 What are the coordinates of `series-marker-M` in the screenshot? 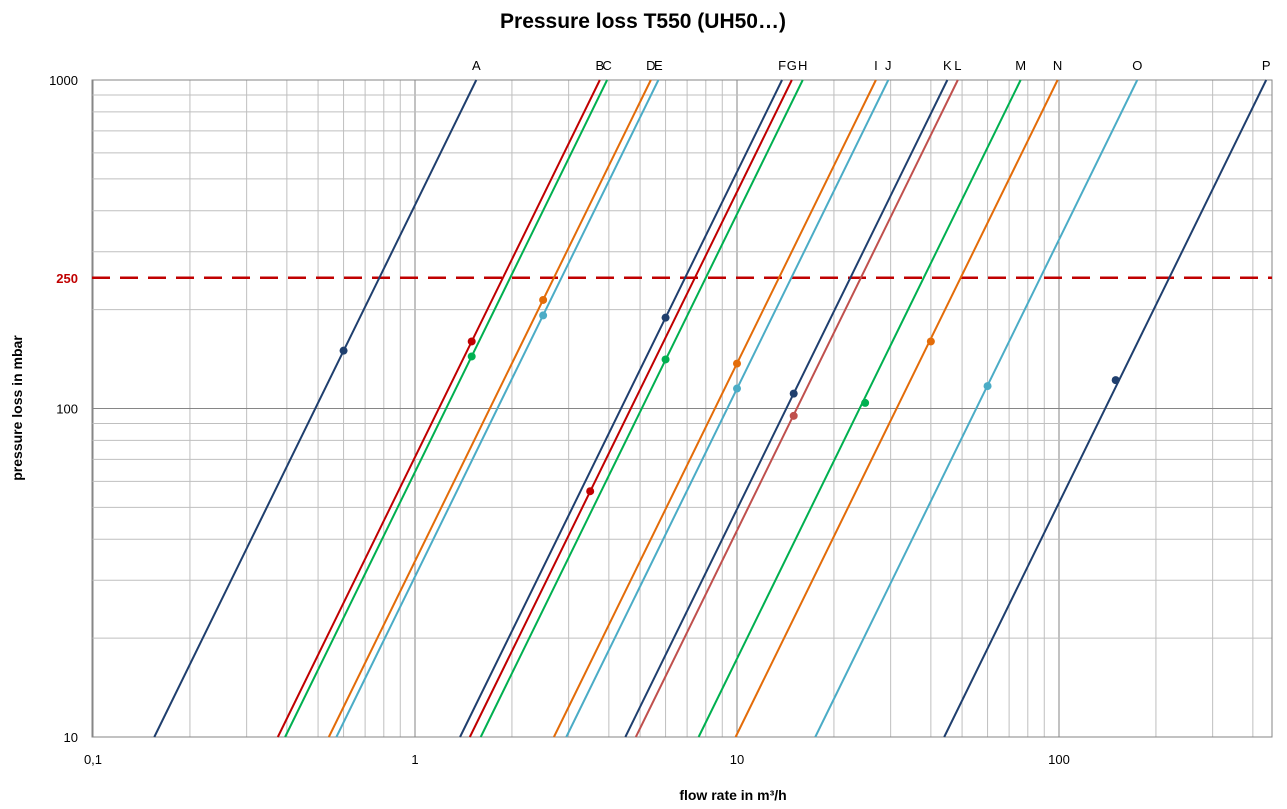 It's located at (865, 402).